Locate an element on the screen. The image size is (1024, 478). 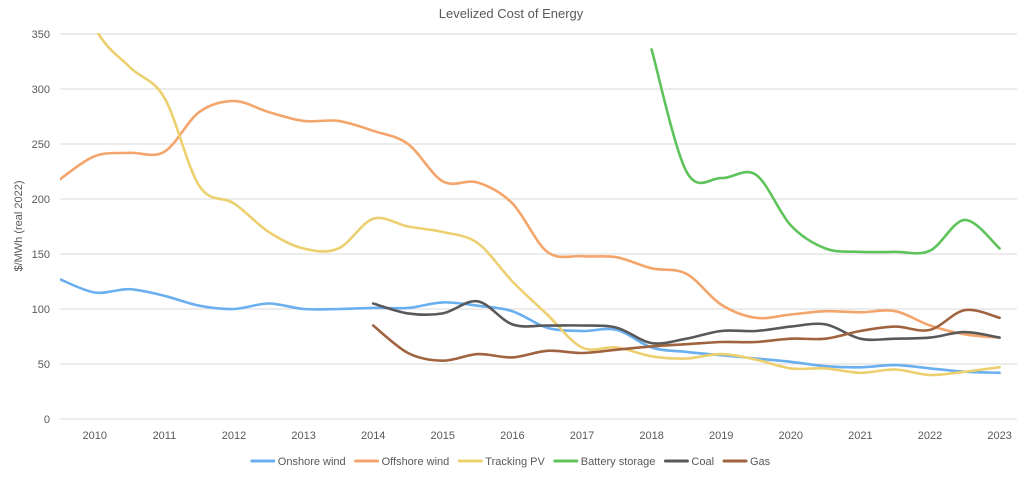
series-line-gas is located at coordinates (686, 335).